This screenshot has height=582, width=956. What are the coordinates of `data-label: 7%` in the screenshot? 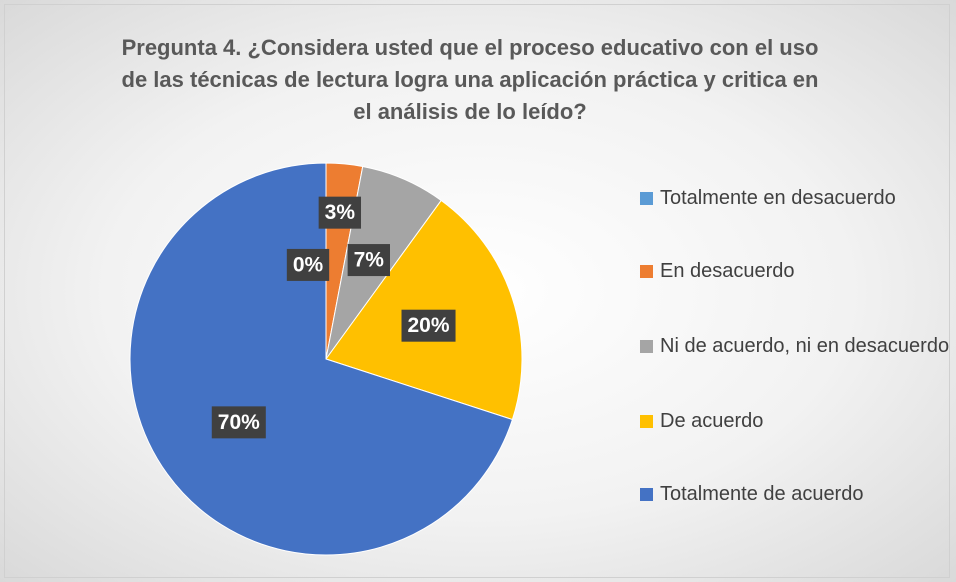 It's located at (368, 260).